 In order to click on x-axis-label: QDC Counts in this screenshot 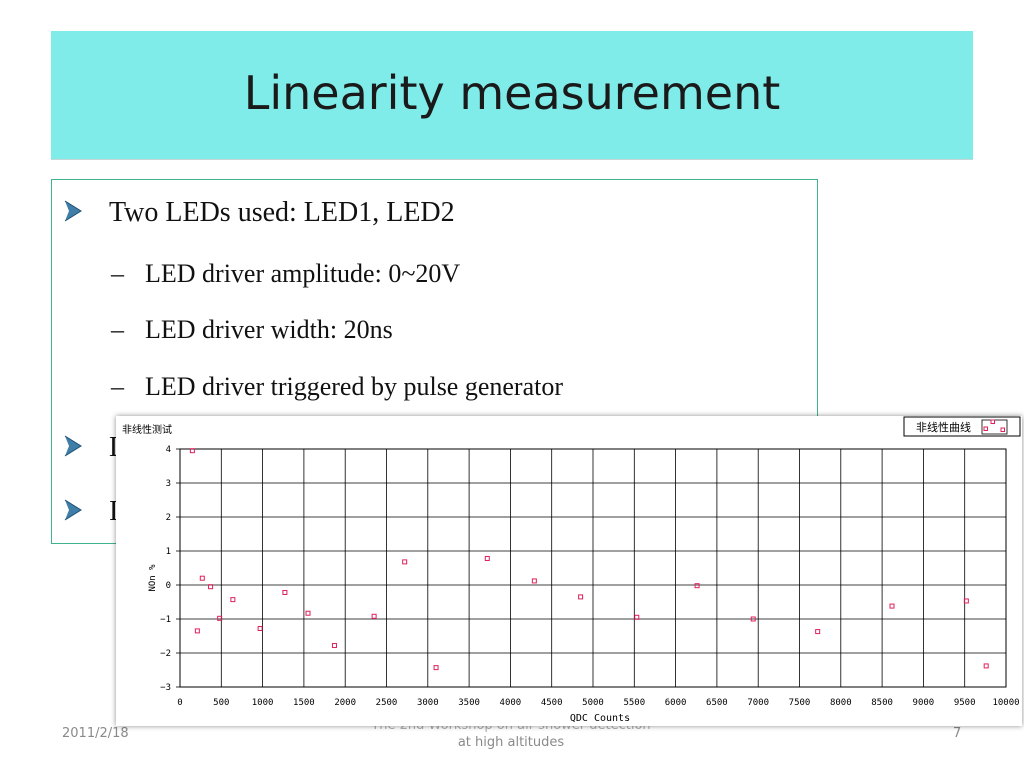, I will do `click(600, 718)`.